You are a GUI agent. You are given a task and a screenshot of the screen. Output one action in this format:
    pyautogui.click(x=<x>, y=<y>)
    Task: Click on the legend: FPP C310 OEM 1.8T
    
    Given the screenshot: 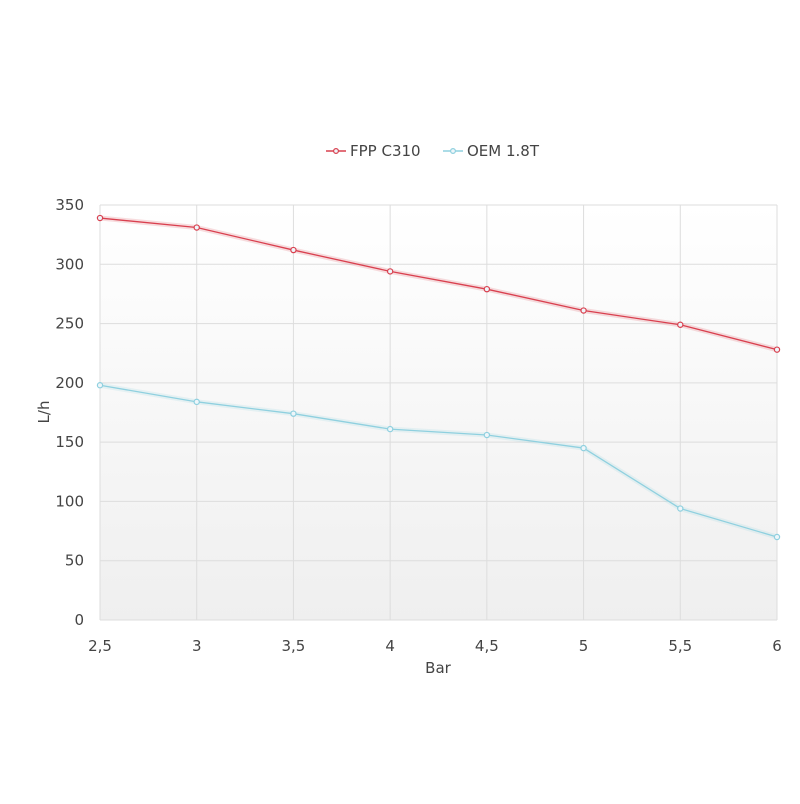 What is the action you would take?
    pyautogui.click(x=433, y=151)
    